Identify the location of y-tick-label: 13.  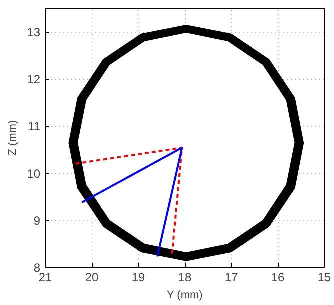
(34, 33).